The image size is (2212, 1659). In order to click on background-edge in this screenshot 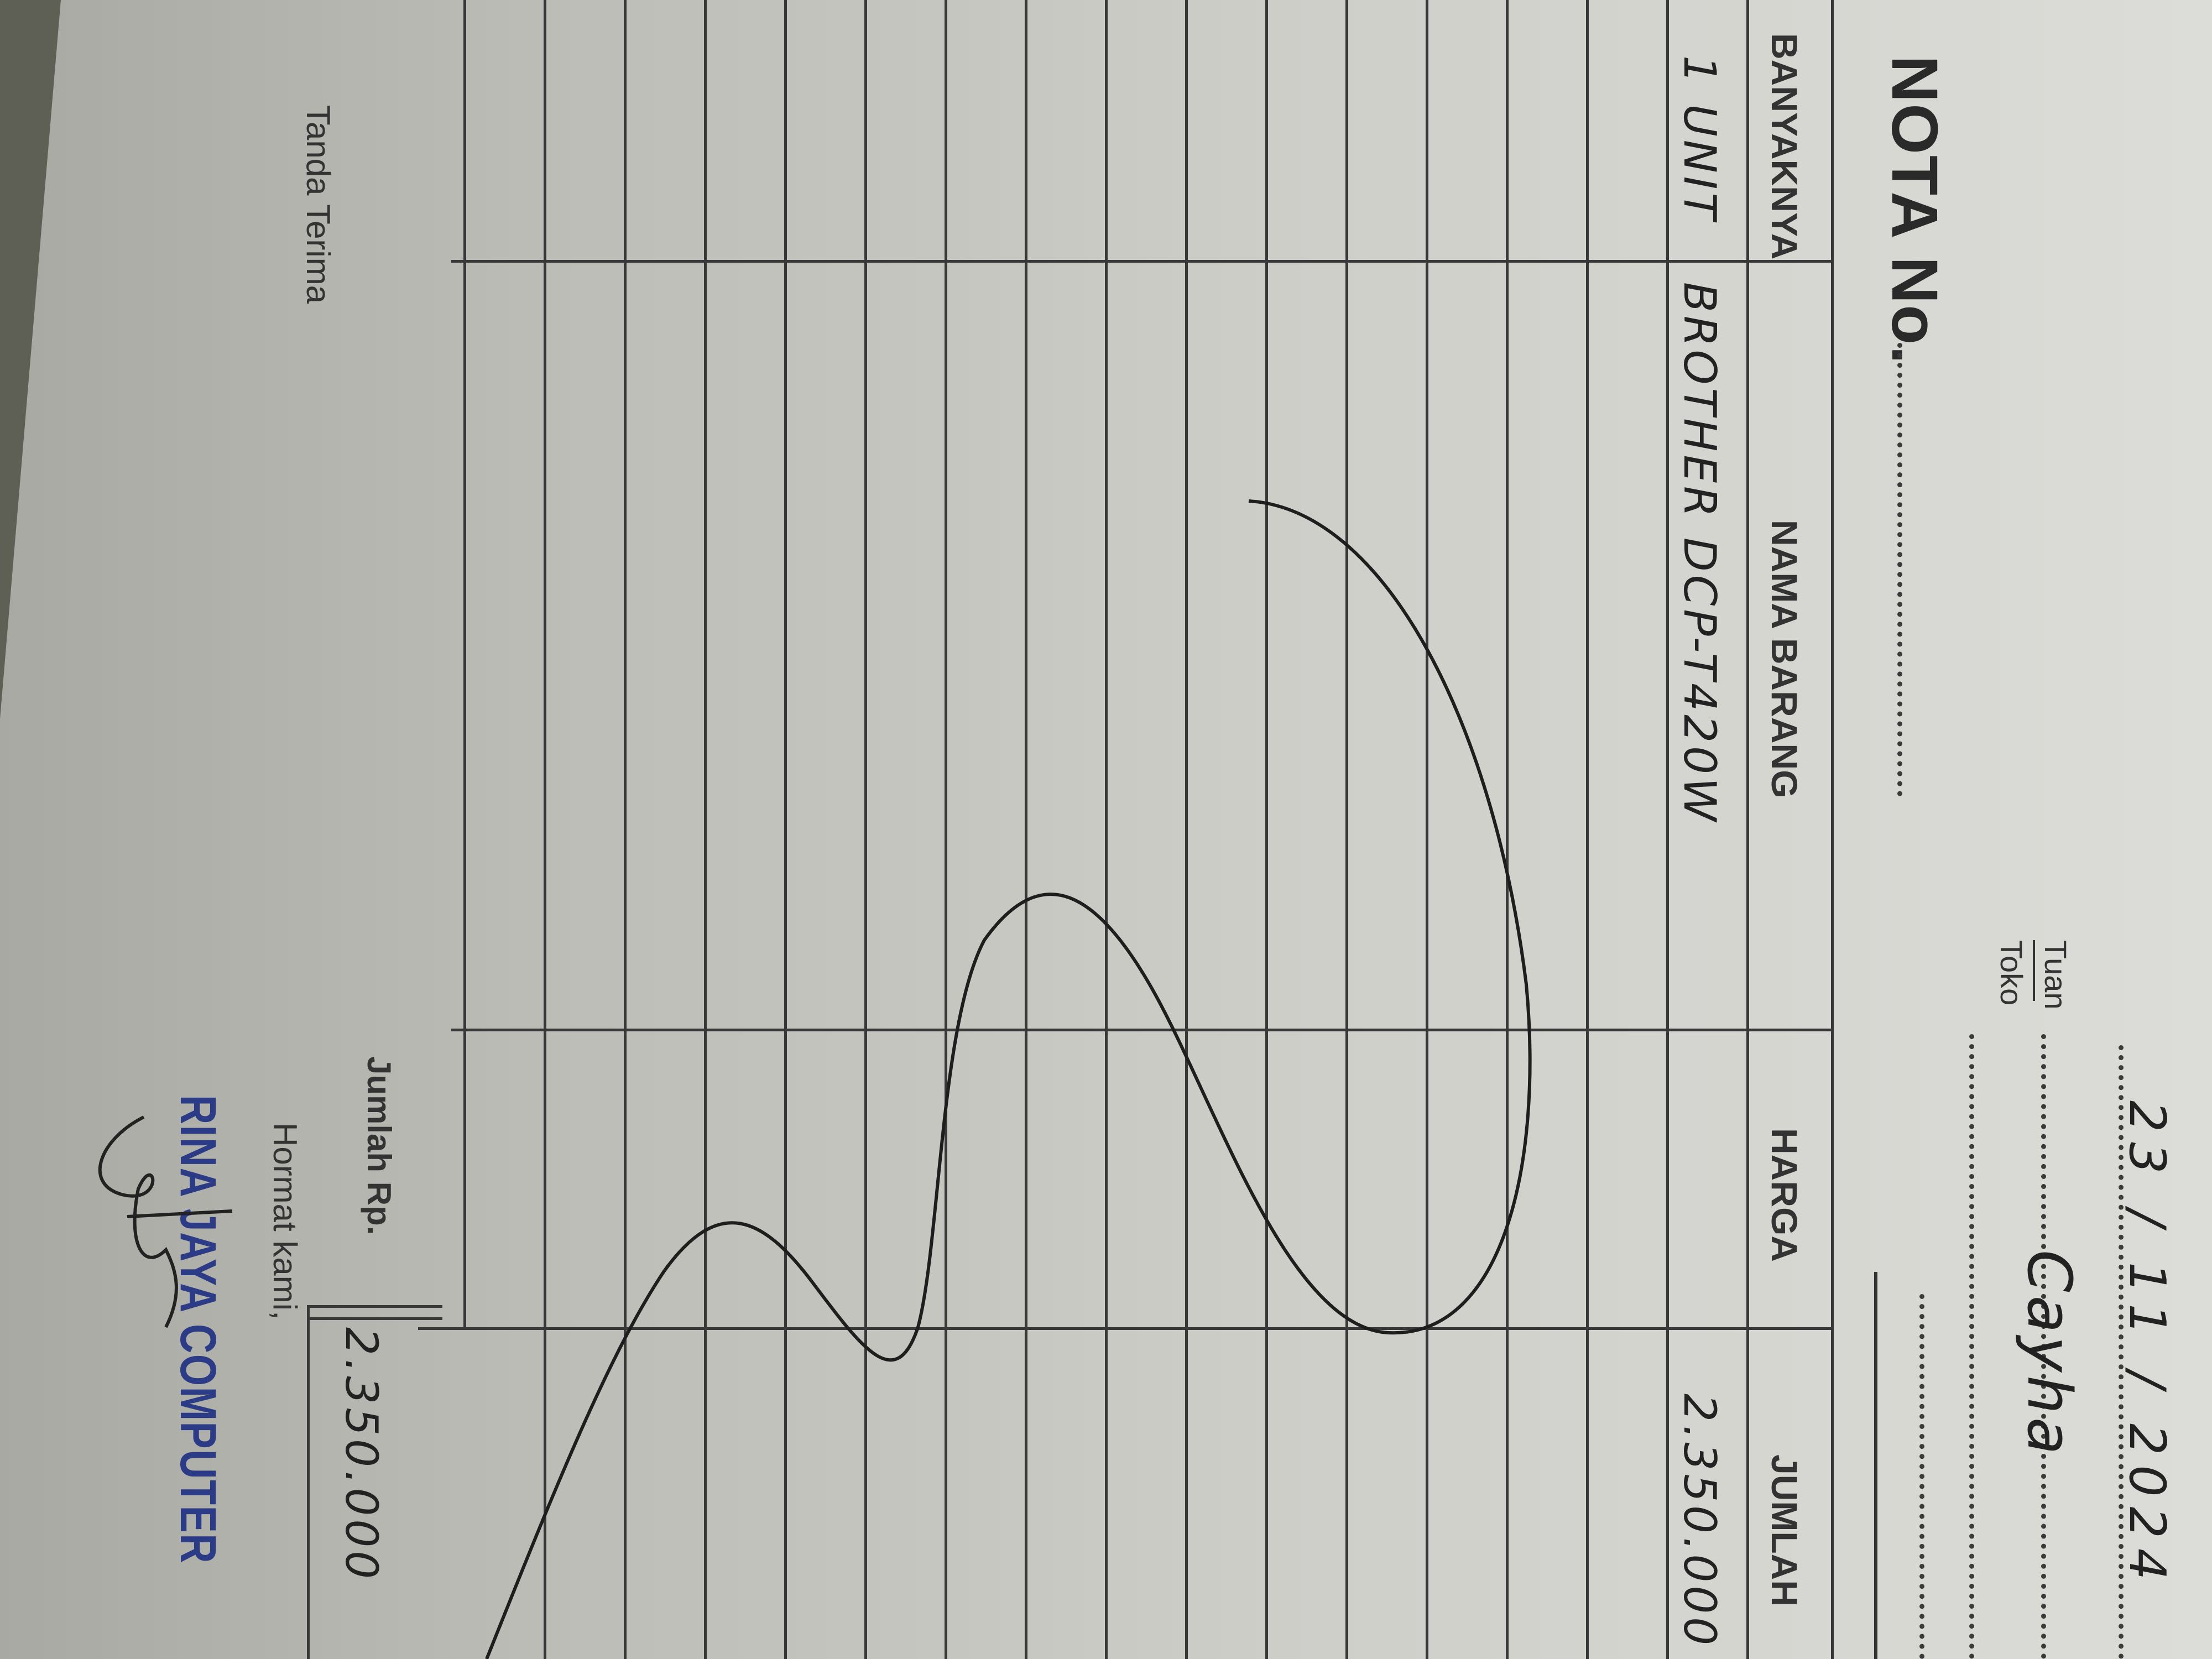, I will do `click(31, 360)`.